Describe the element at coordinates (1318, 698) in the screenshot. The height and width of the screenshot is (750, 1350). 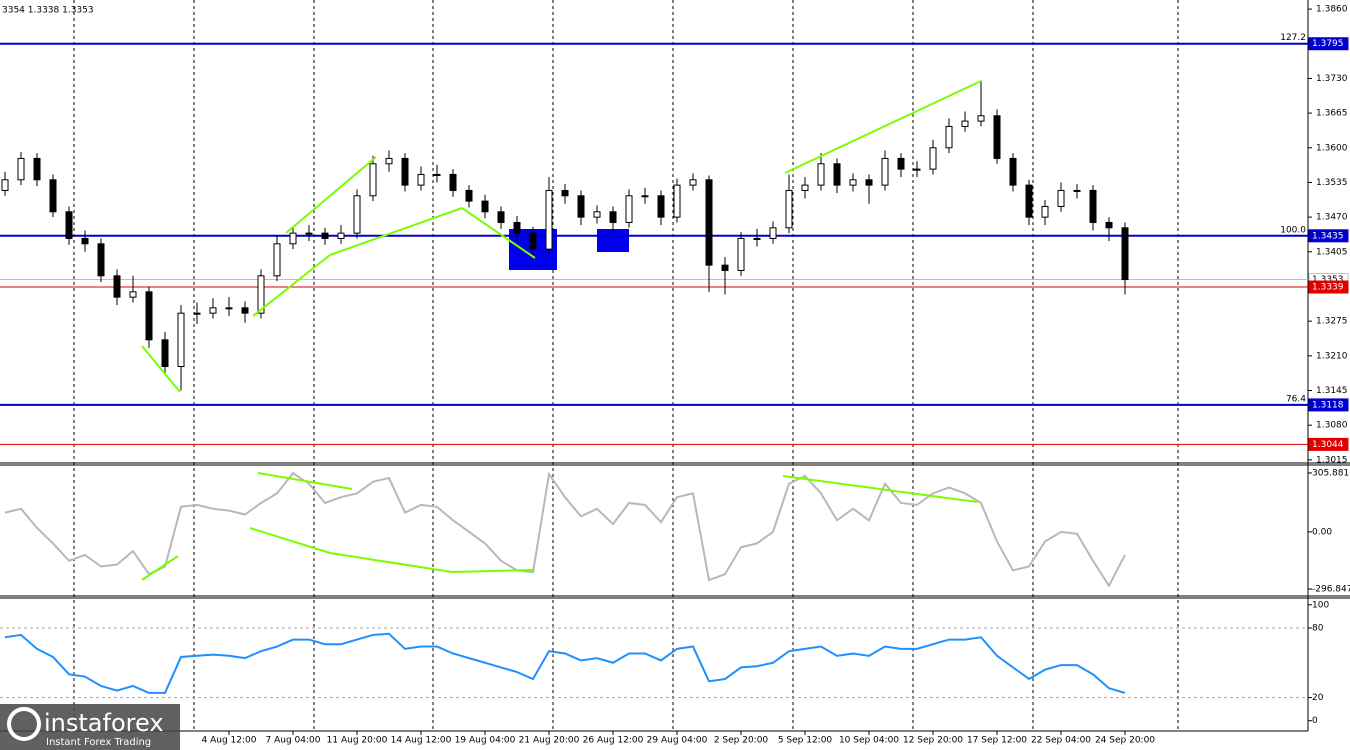
I see `y-tick-label: 20` at that location.